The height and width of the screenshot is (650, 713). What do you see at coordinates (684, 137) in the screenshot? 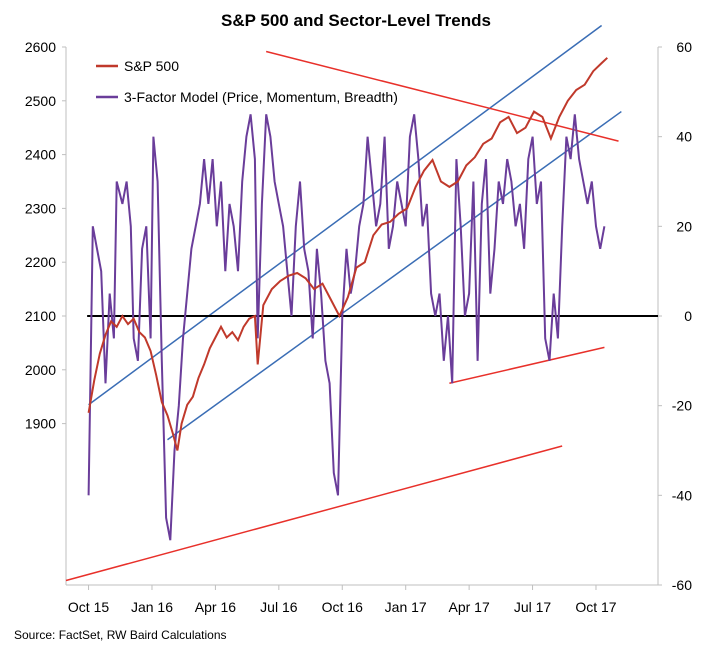
I see `right-tick-label: 40` at bounding box center [684, 137].